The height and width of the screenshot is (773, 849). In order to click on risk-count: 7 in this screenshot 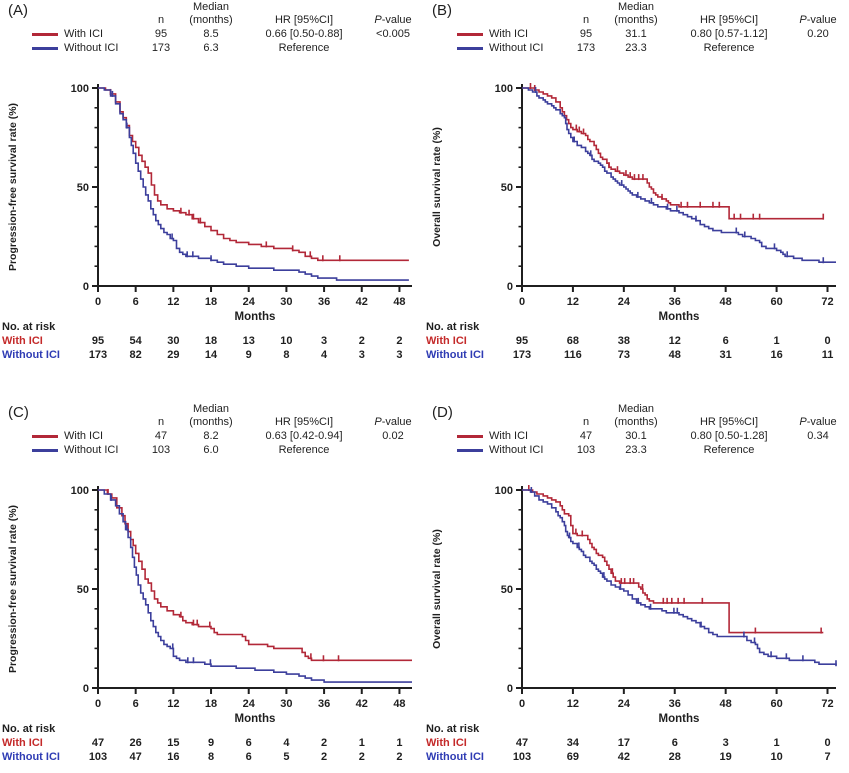, I will do `click(827, 757)`.